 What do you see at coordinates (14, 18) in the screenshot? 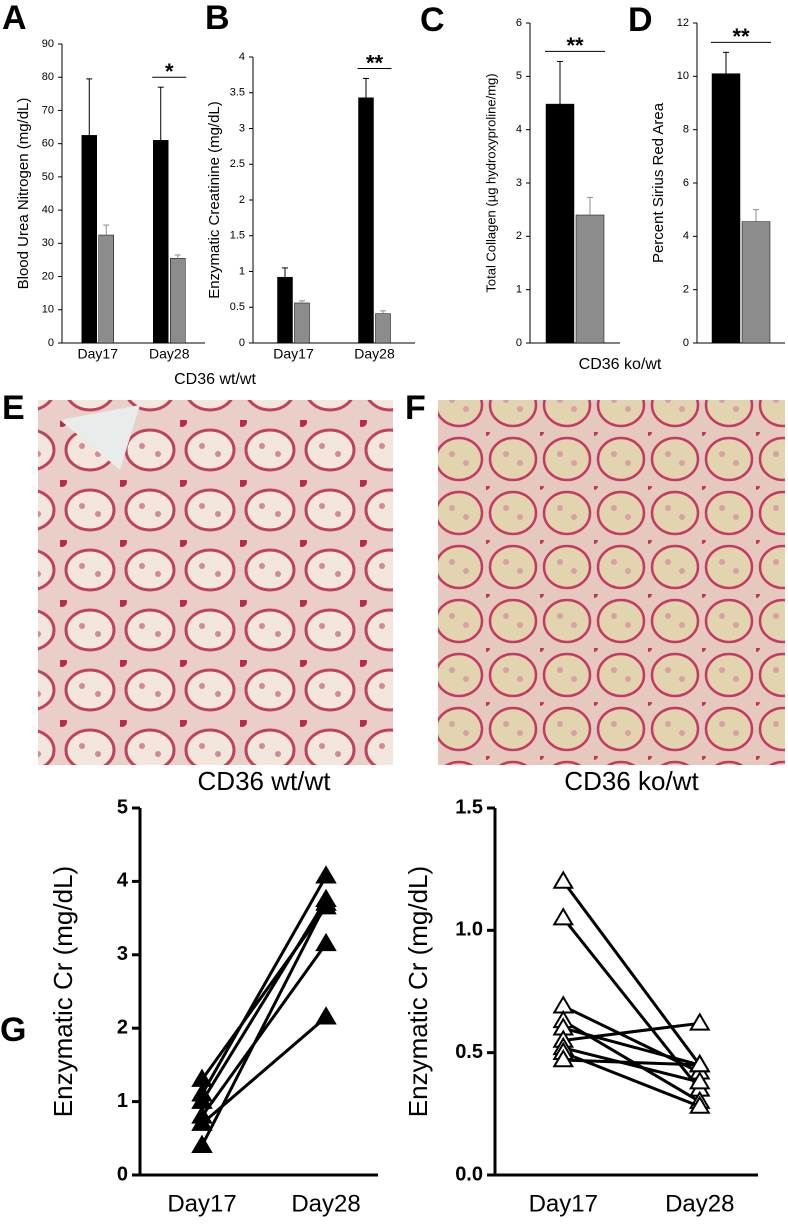
I see `panel-letter: A` at bounding box center [14, 18].